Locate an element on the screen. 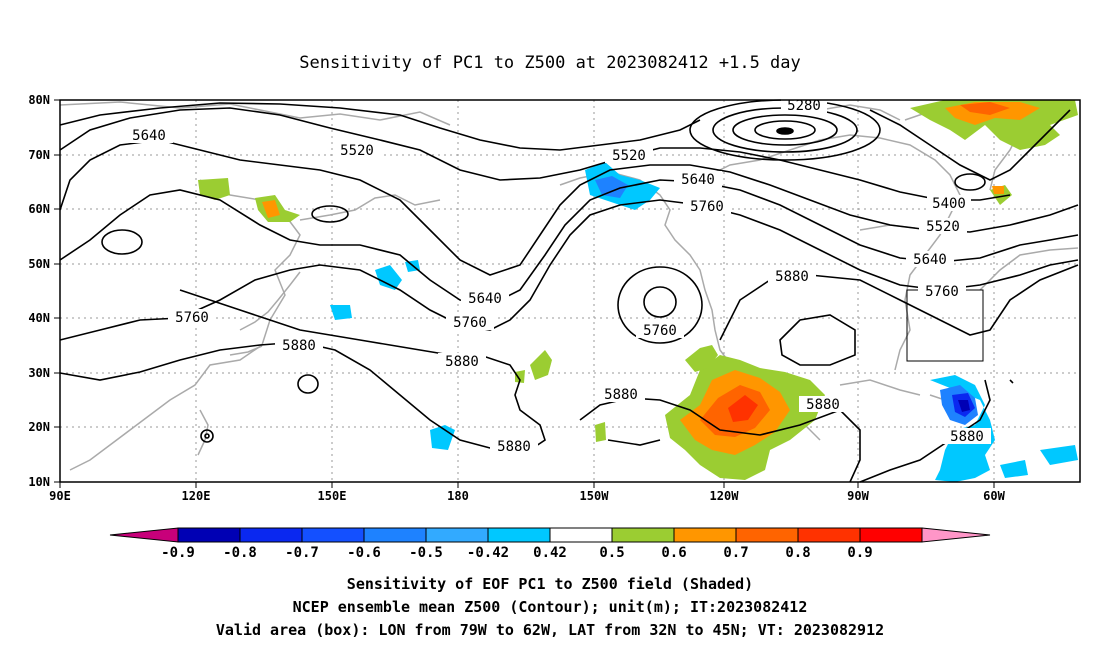 The height and width of the screenshot is (650, 1100). colorbar-label: 0.6 is located at coordinates (673, 553).